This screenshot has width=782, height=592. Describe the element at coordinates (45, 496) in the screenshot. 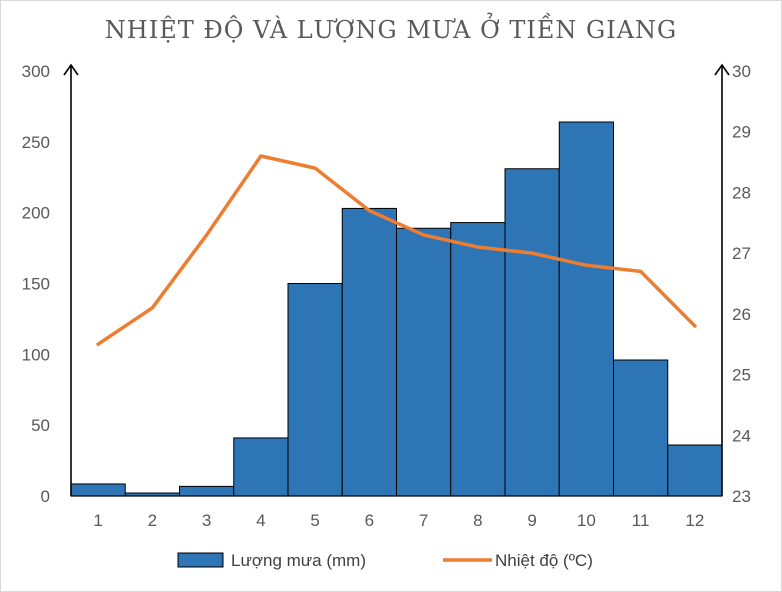

I see `left-tick-label: 0` at that location.